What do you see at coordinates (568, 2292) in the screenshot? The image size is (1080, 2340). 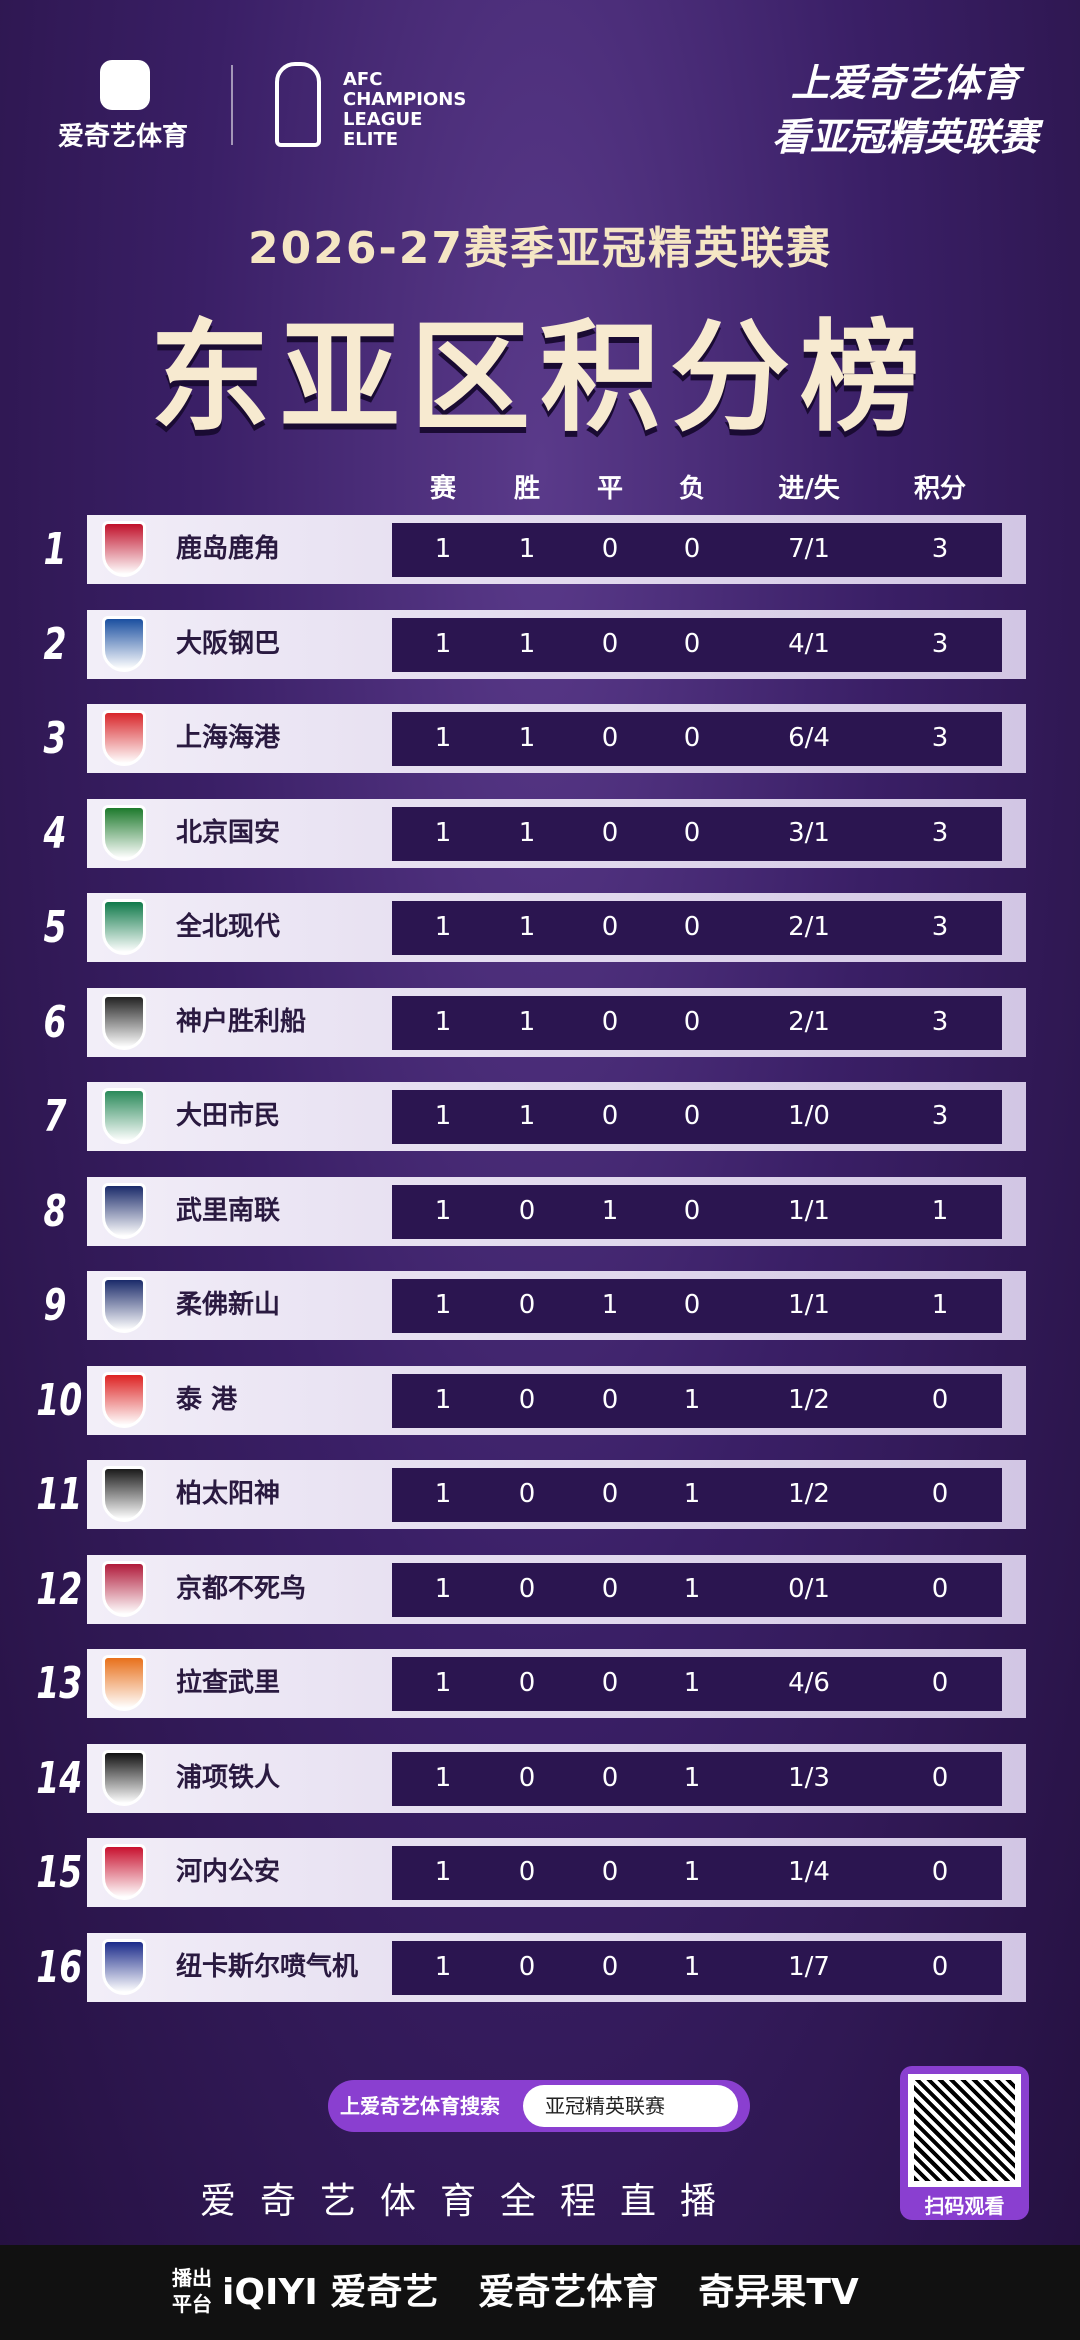 I see `platform: 爱奇艺体育` at bounding box center [568, 2292].